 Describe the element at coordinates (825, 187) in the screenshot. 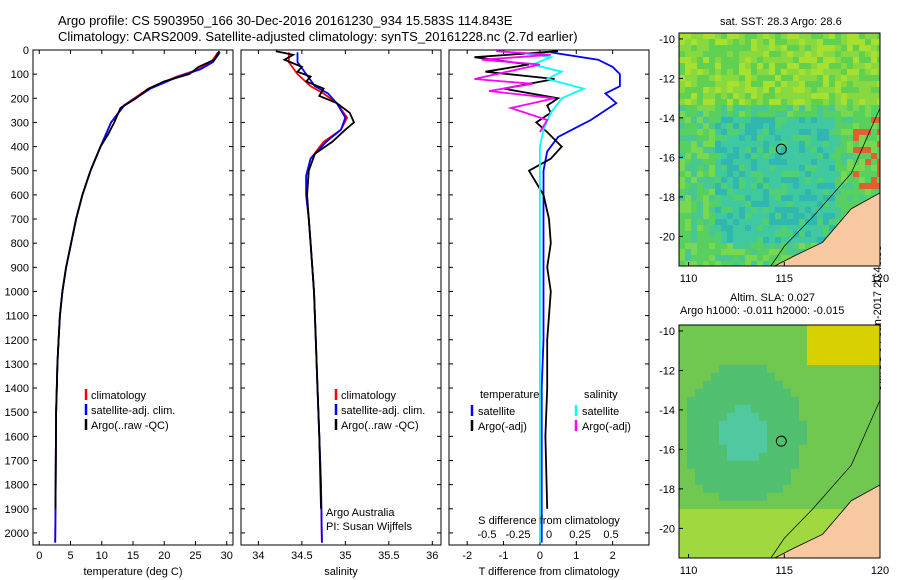

I see `sst_map-contour` at that location.